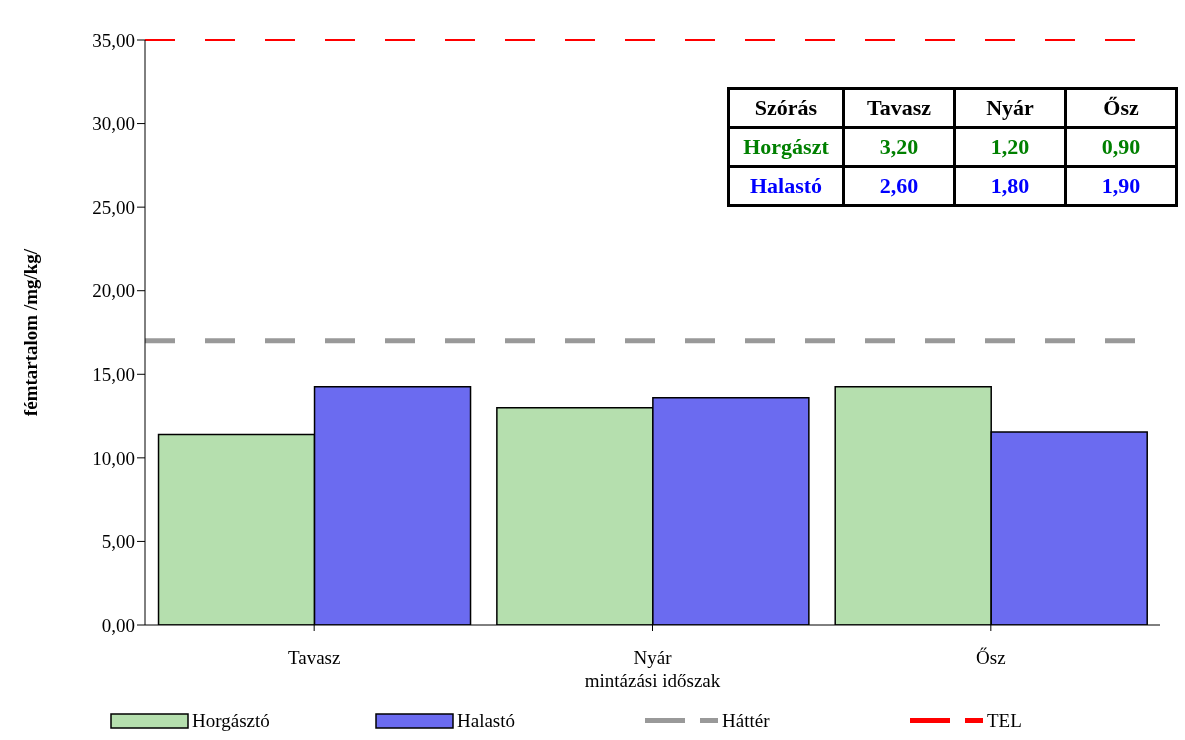 This screenshot has height=740, width=1185. What do you see at coordinates (113, 40) in the screenshot?
I see `y-tick-label: 35,00` at bounding box center [113, 40].